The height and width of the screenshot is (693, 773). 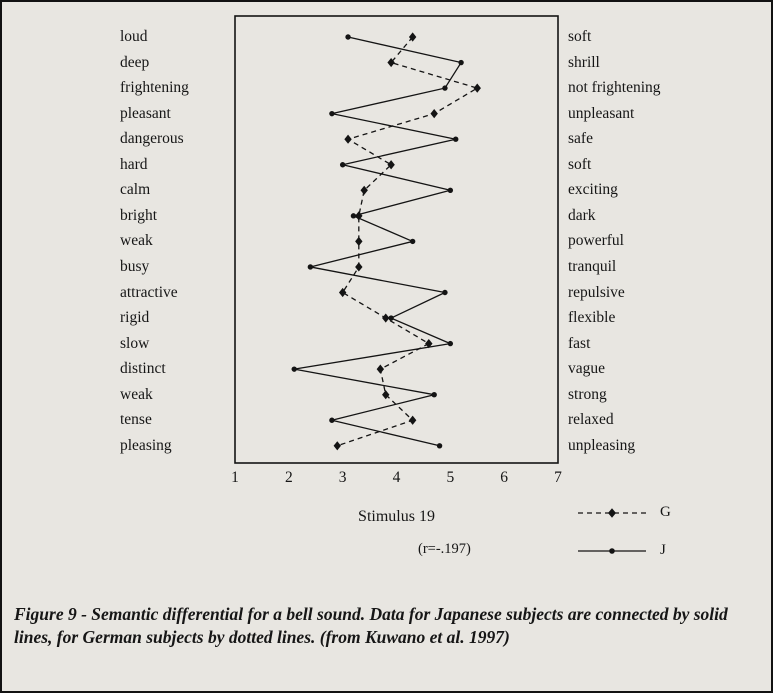 What do you see at coordinates (612, 550) in the screenshot?
I see `legend-solid-dot-sample` at bounding box center [612, 550].